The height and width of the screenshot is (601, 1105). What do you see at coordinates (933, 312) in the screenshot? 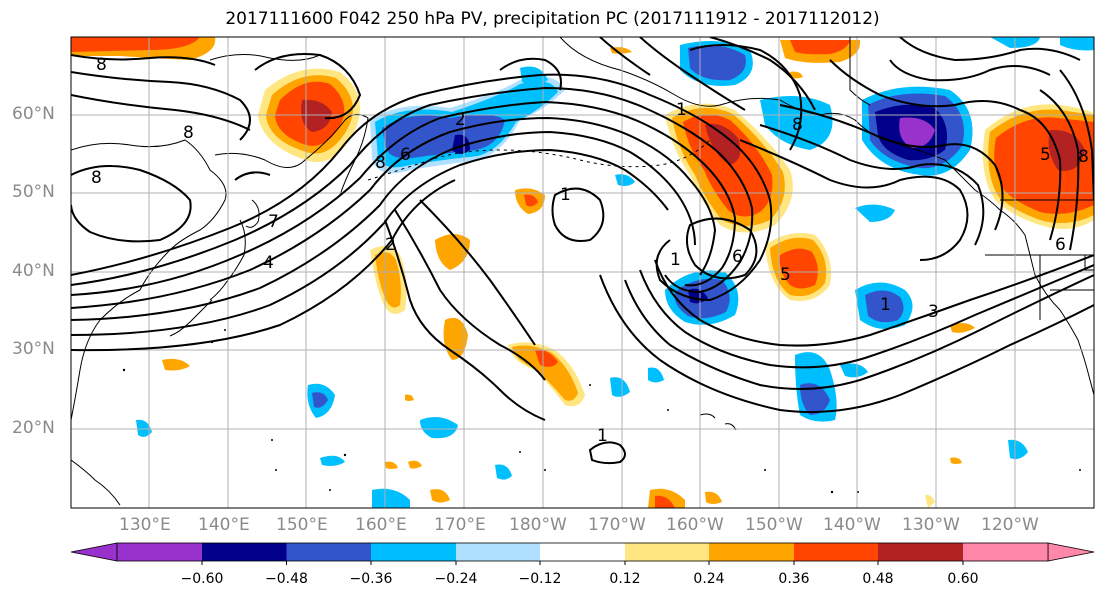
I see `contour-label: 3` at bounding box center [933, 312].